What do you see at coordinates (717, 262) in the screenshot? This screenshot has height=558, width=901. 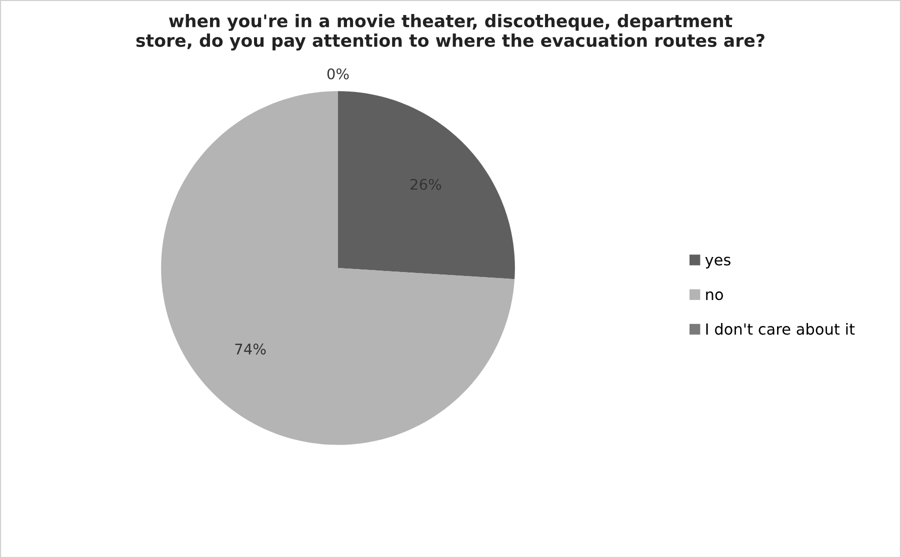 I see `legend-label: yes` at bounding box center [717, 262].